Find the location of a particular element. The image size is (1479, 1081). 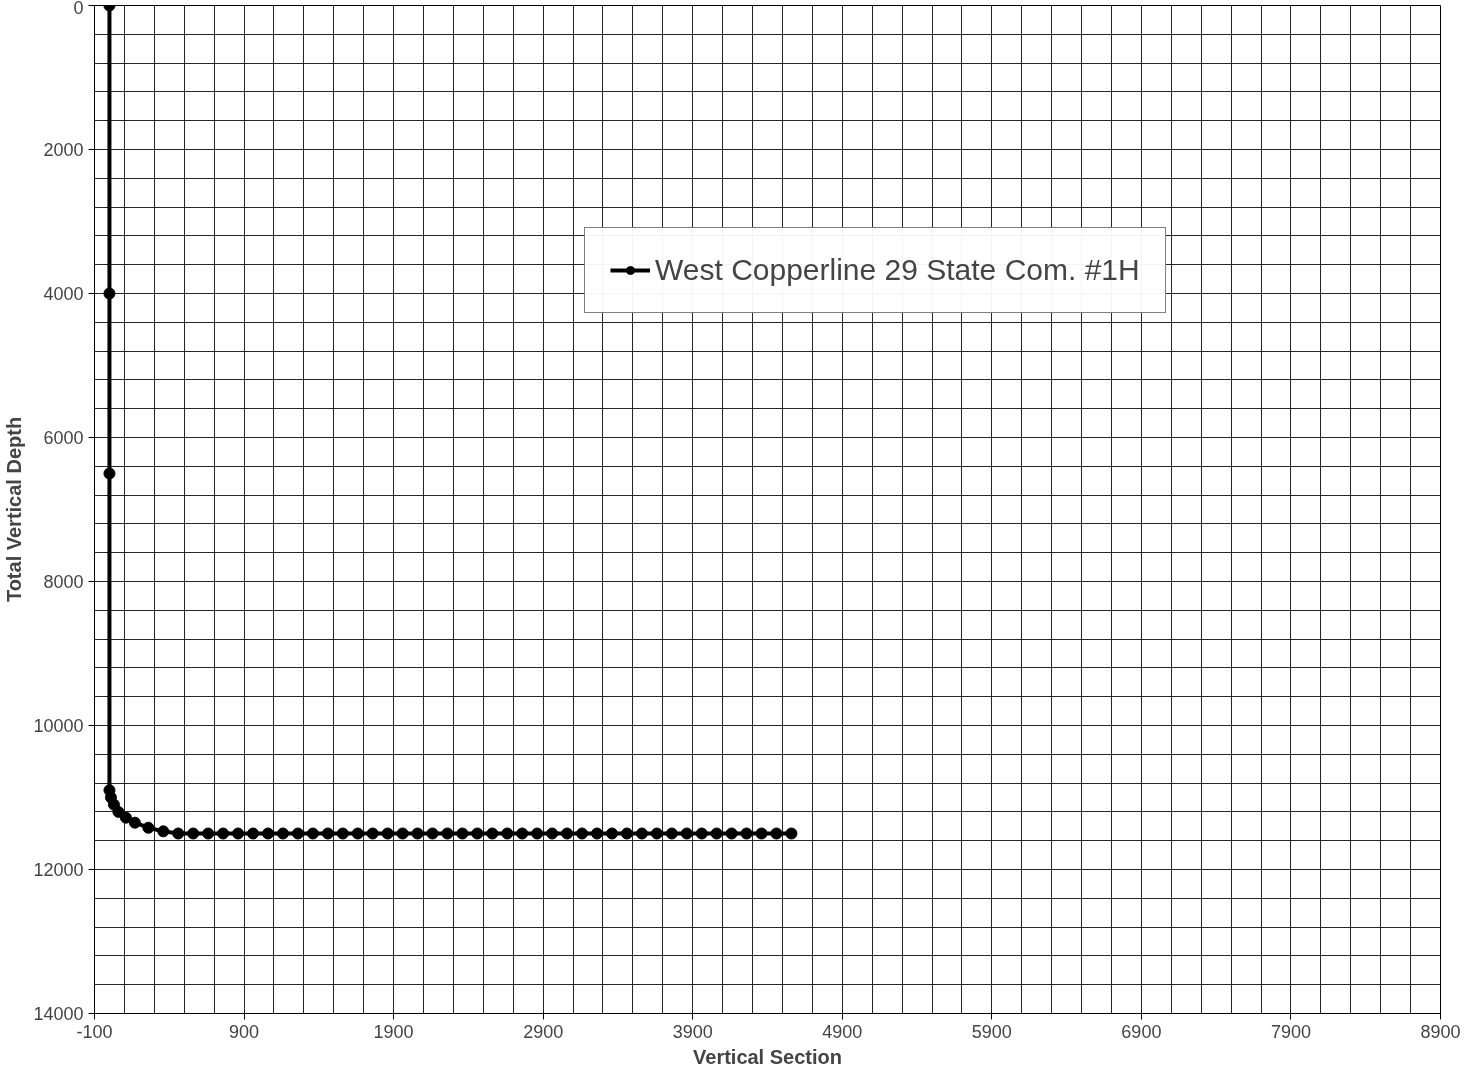

y-tick-label: 4000 is located at coordinates (63, 294).